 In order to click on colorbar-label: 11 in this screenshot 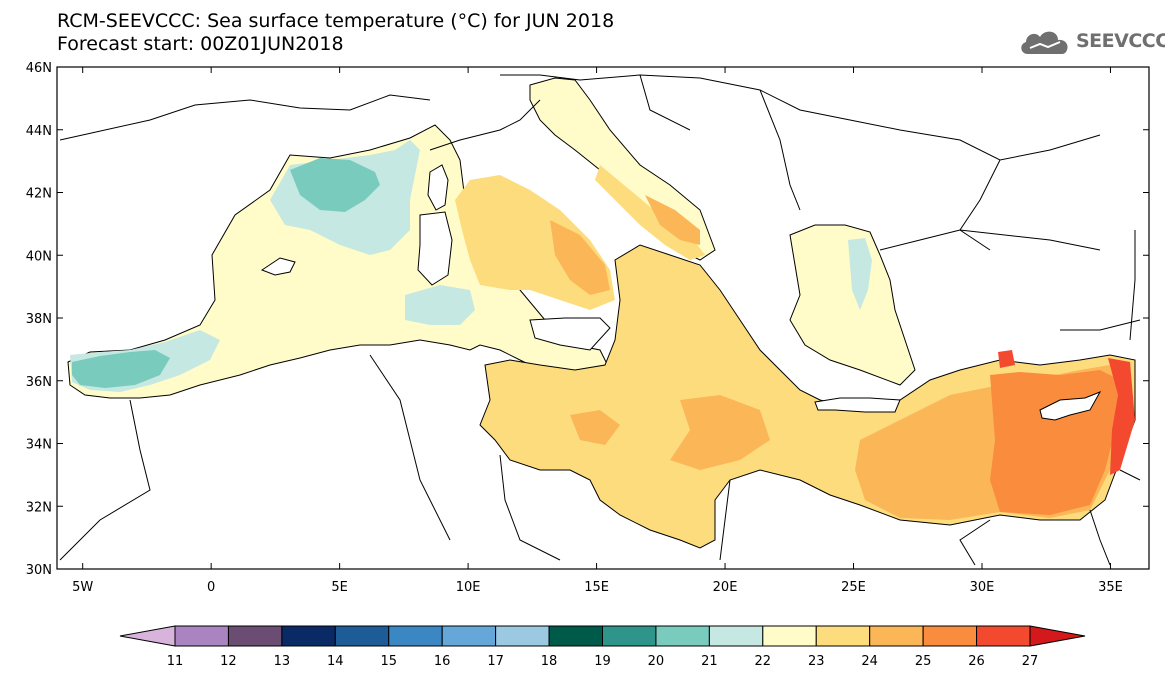, I will do `click(175, 661)`.